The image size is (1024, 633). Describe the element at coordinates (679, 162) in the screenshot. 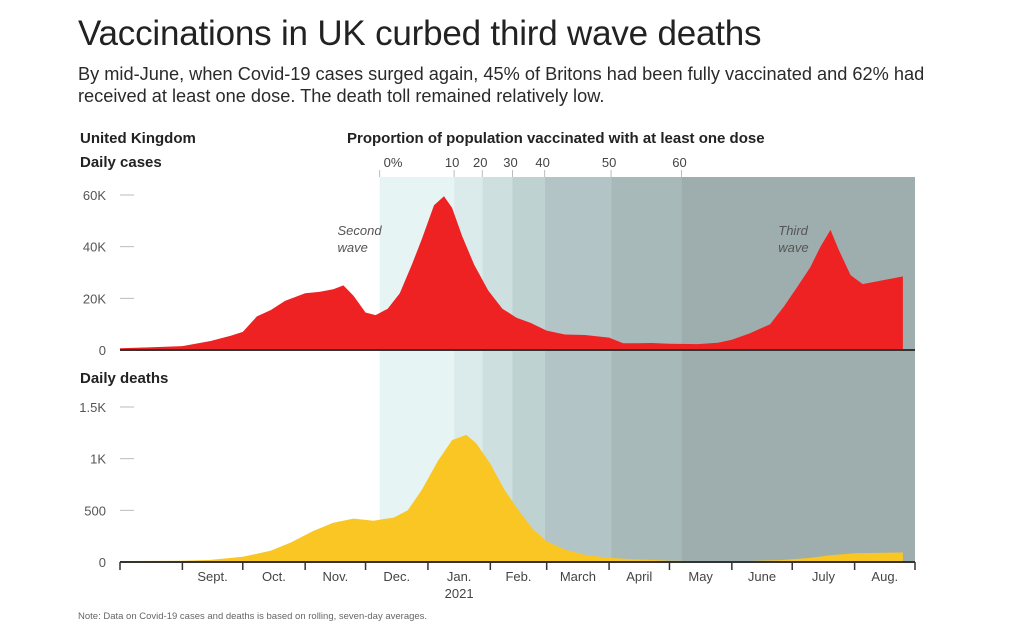

I see `band-label: 60` at that location.